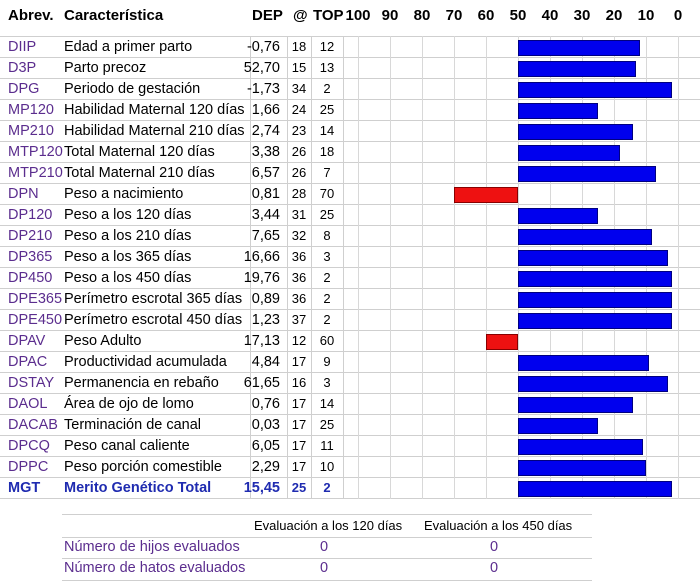 The width and height of the screenshot is (700, 581). What do you see at coordinates (350, 425) in the screenshot?
I see `table-row: DACAB Terminación de canal 0,03 17 25` at bounding box center [350, 425].